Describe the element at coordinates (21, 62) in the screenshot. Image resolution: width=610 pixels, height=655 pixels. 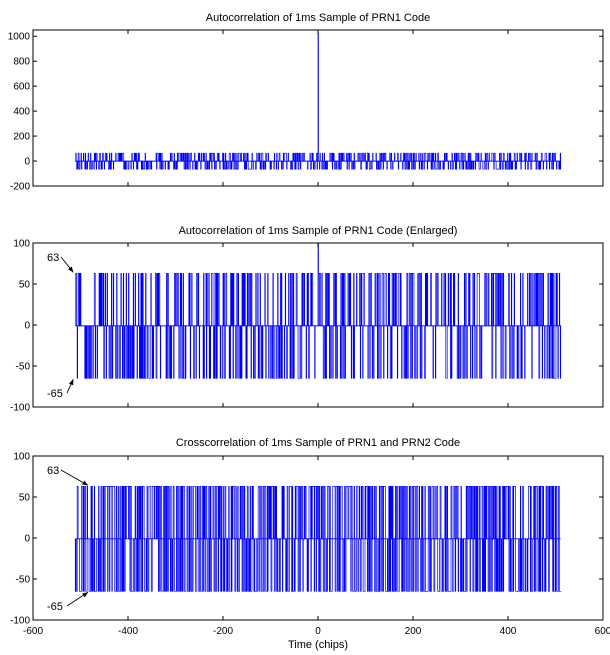
I see `y-tick-label: 800` at that location.